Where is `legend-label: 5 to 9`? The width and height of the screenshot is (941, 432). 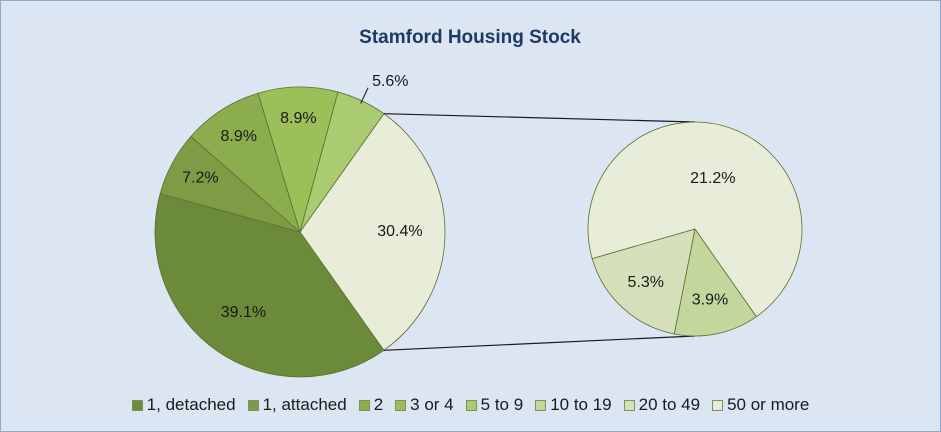
legend-label: 5 to 9 is located at coordinates (502, 404).